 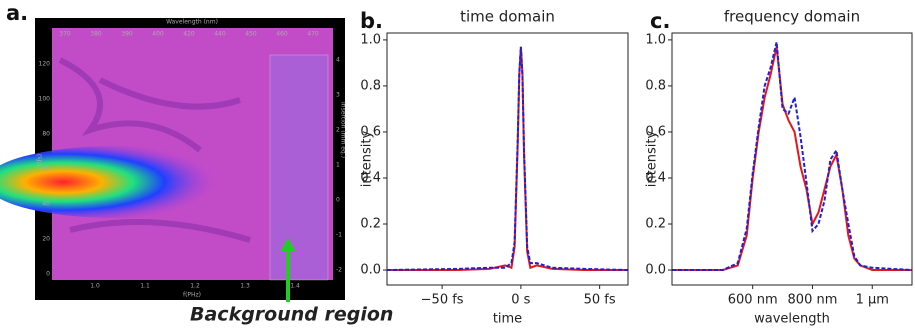 What do you see at coordinates (45, 99) in the screenshot?
I see `tick-label: 100` at bounding box center [45, 99].